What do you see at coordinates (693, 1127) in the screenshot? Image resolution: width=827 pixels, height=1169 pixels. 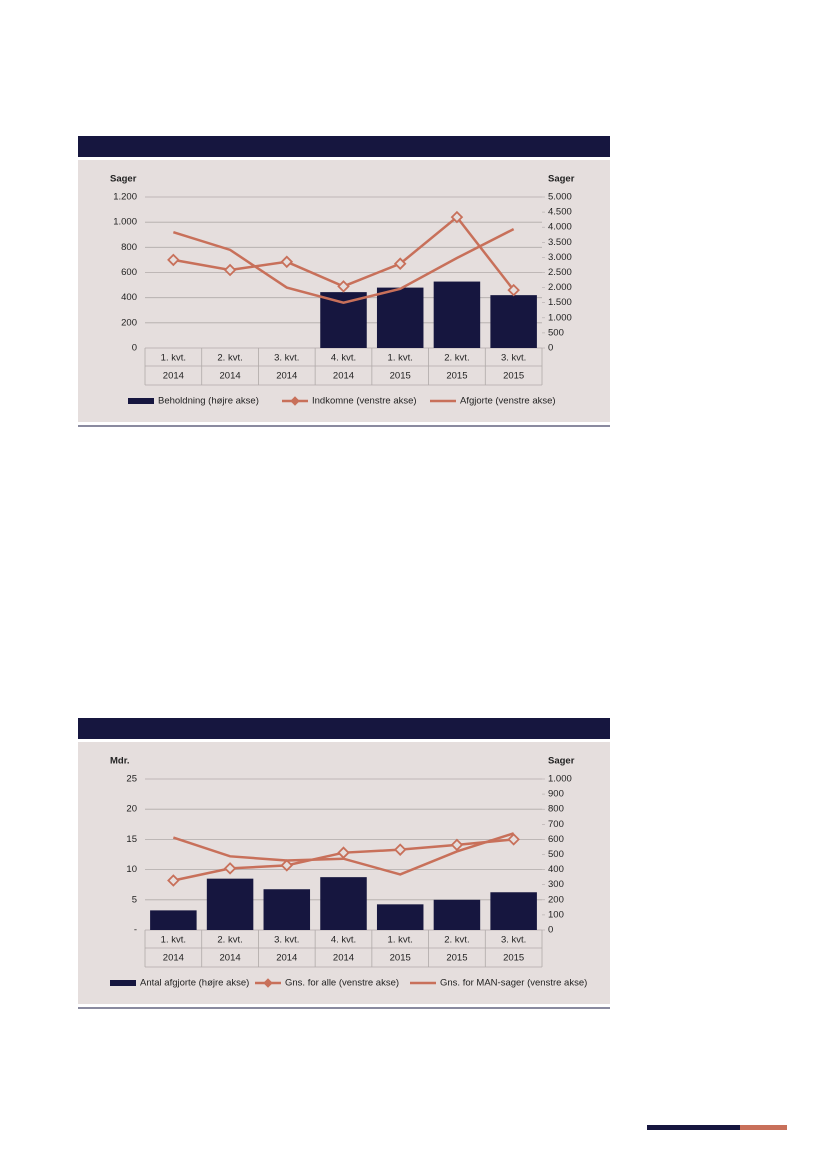 I see `footer-bar` at bounding box center [693, 1127].